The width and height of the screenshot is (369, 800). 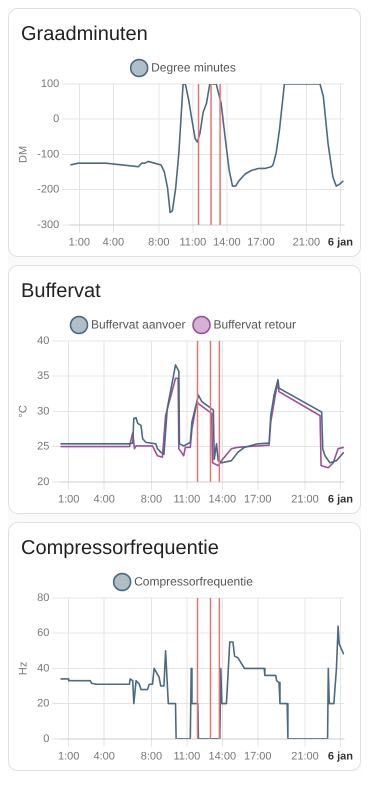 I want to click on legend-label: Buffervat aanvoer, so click(x=138, y=324).